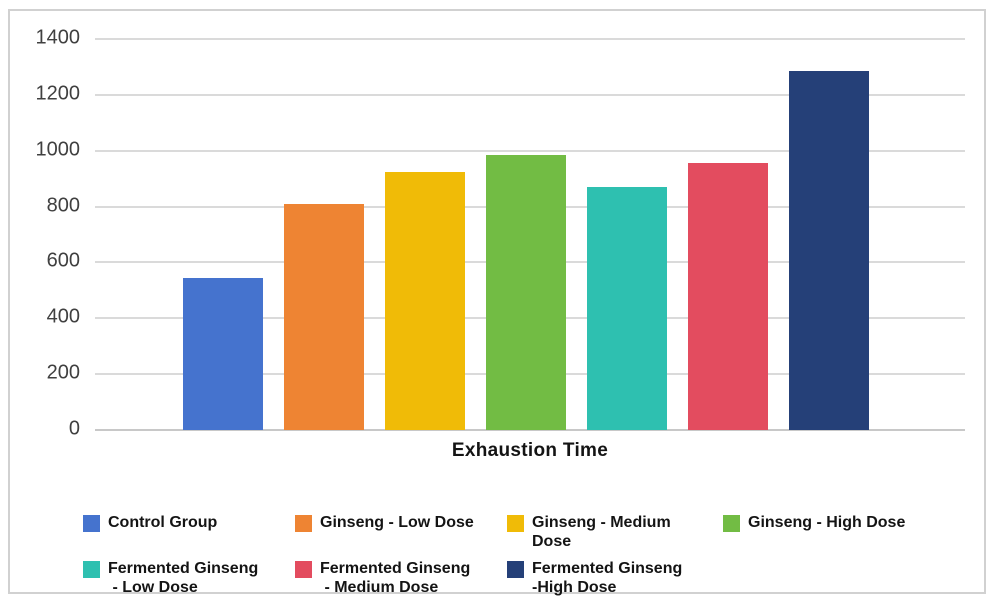  What do you see at coordinates (395, 578) in the screenshot?
I see `legend-label: Fermented Ginseng - Medium Dose` at bounding box center [395, 578].